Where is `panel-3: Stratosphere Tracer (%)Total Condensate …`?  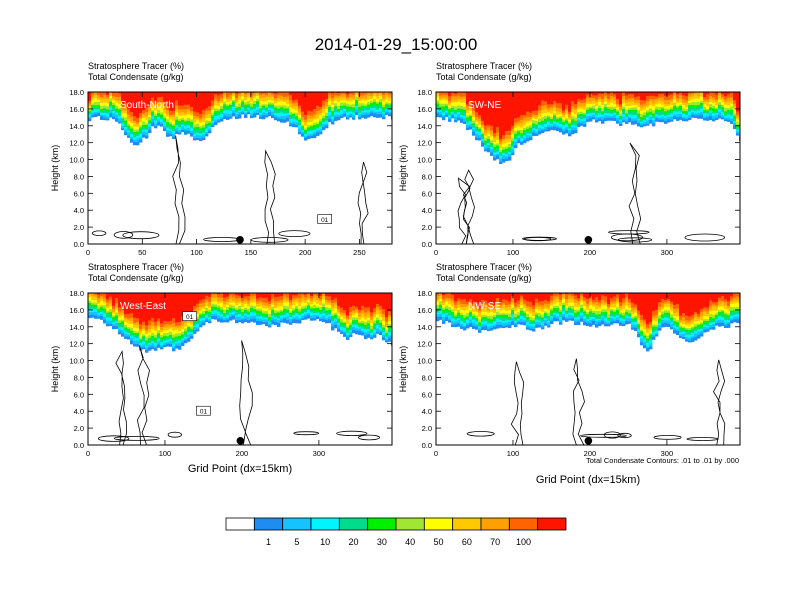 panel-3: Stratosphere Tracer (%)Total Condensate … is located at coordinates (569, 360).